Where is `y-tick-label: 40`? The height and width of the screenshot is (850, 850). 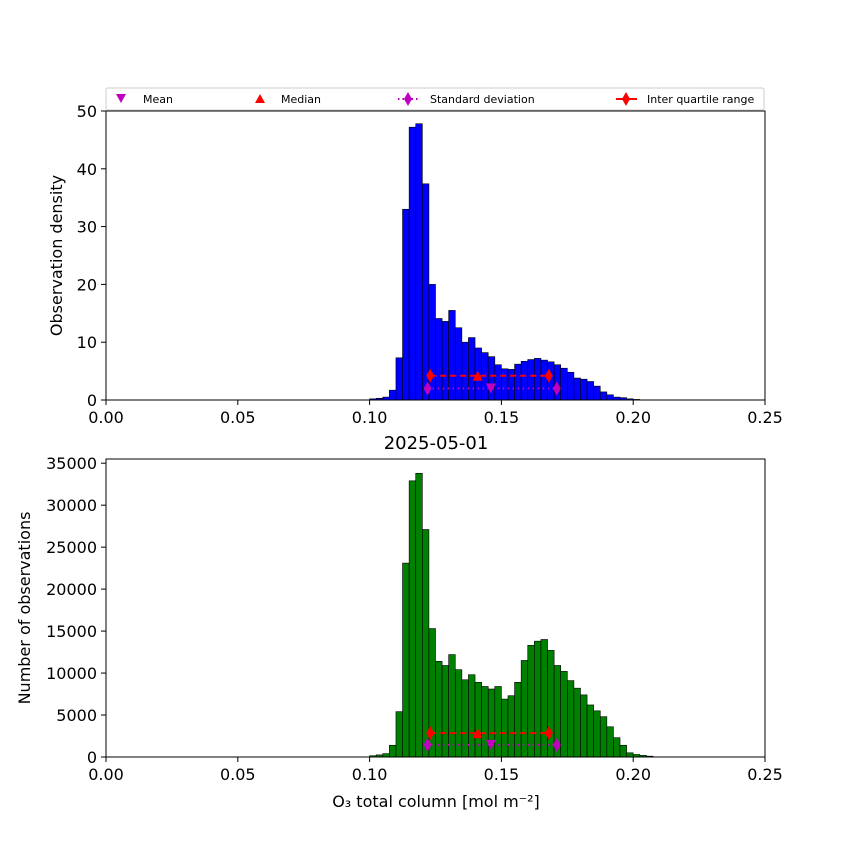
y-tick-label: 40 is located at coordinates (87, 169).